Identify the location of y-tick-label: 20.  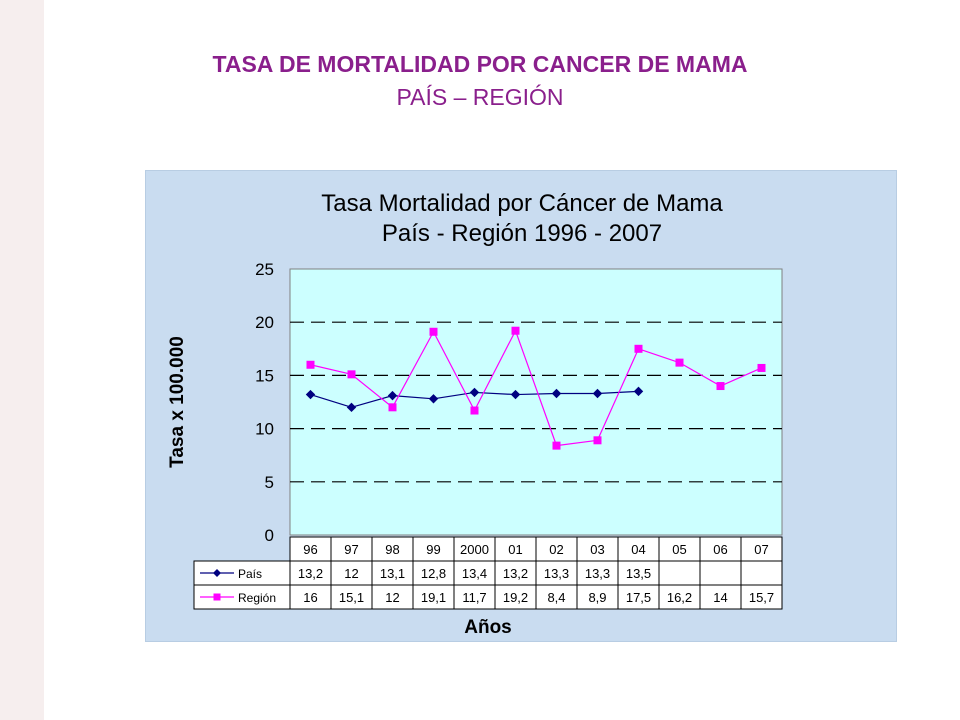
(264, 322).